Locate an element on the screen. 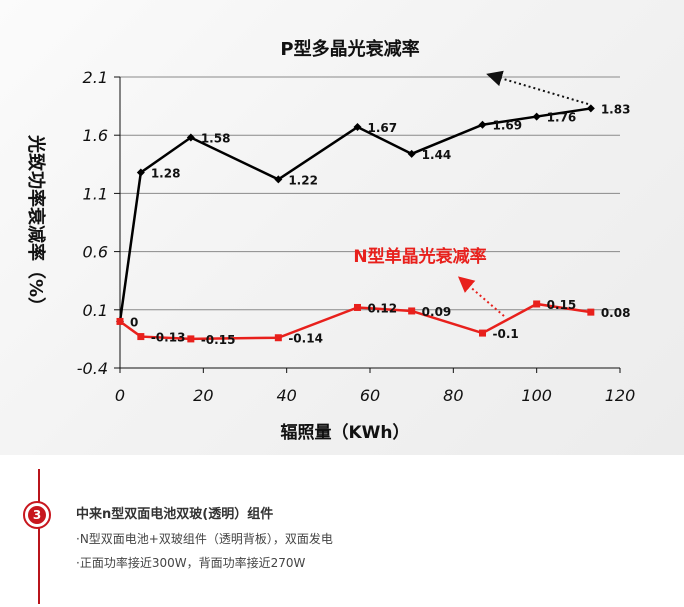  y-axis-label: 光致功率衰减率（%） is located at coordinates (36, 224).